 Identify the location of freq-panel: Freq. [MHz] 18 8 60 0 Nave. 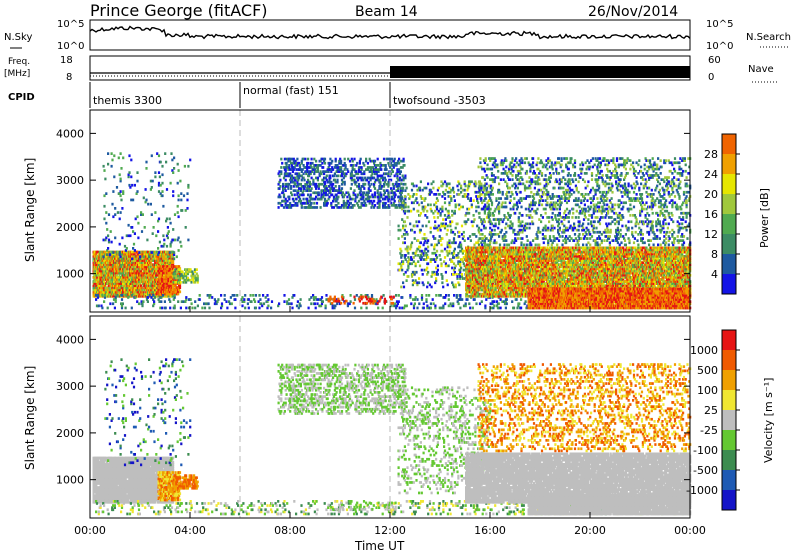
(391, 69).